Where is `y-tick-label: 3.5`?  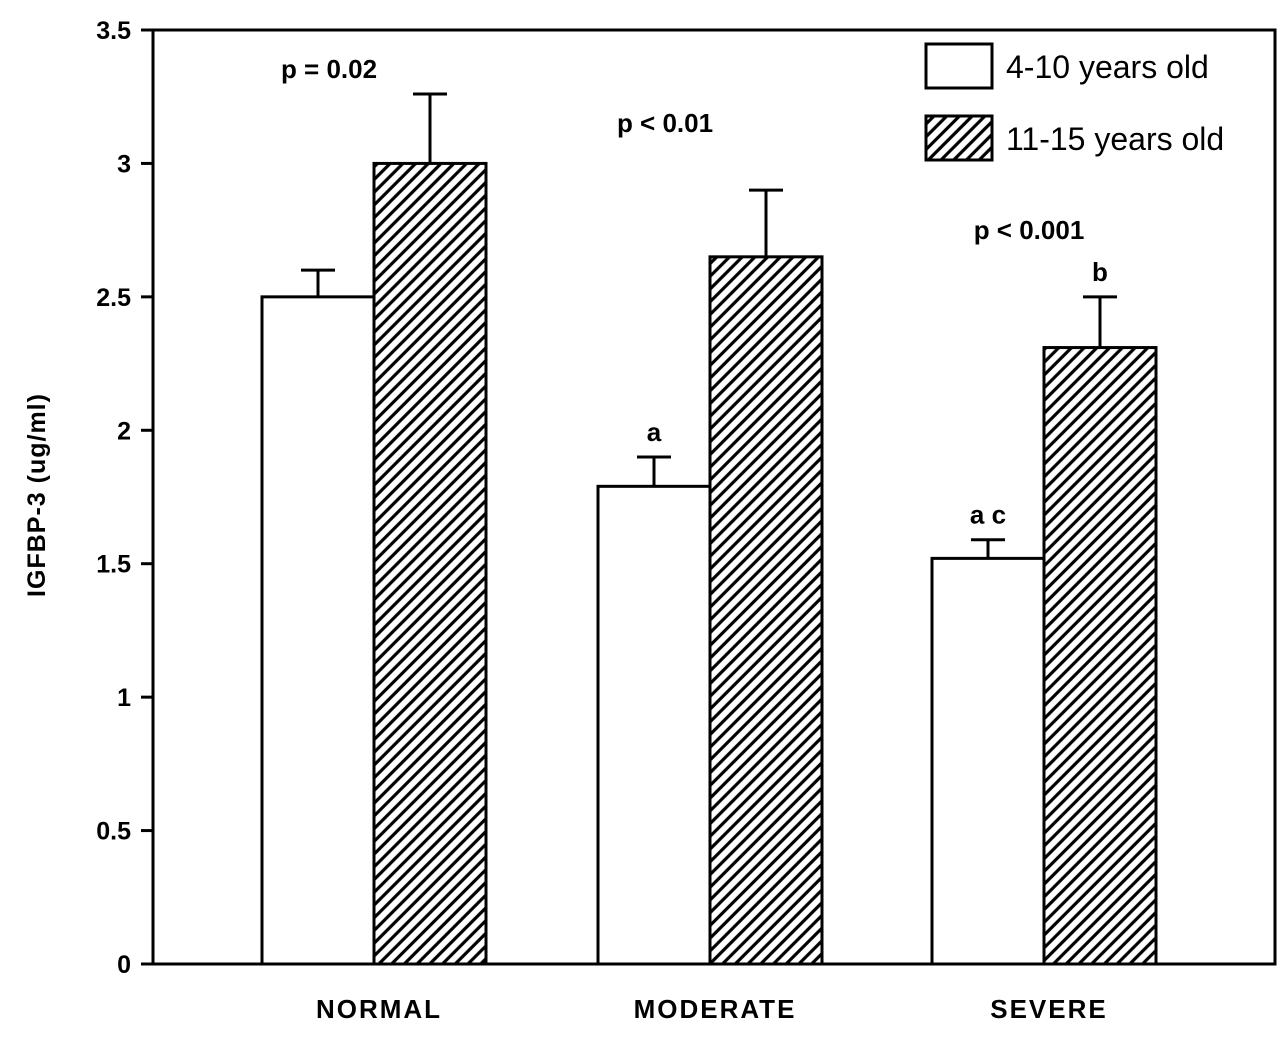
y-tick-label: 3.5 is located at coordinates (113, 31).